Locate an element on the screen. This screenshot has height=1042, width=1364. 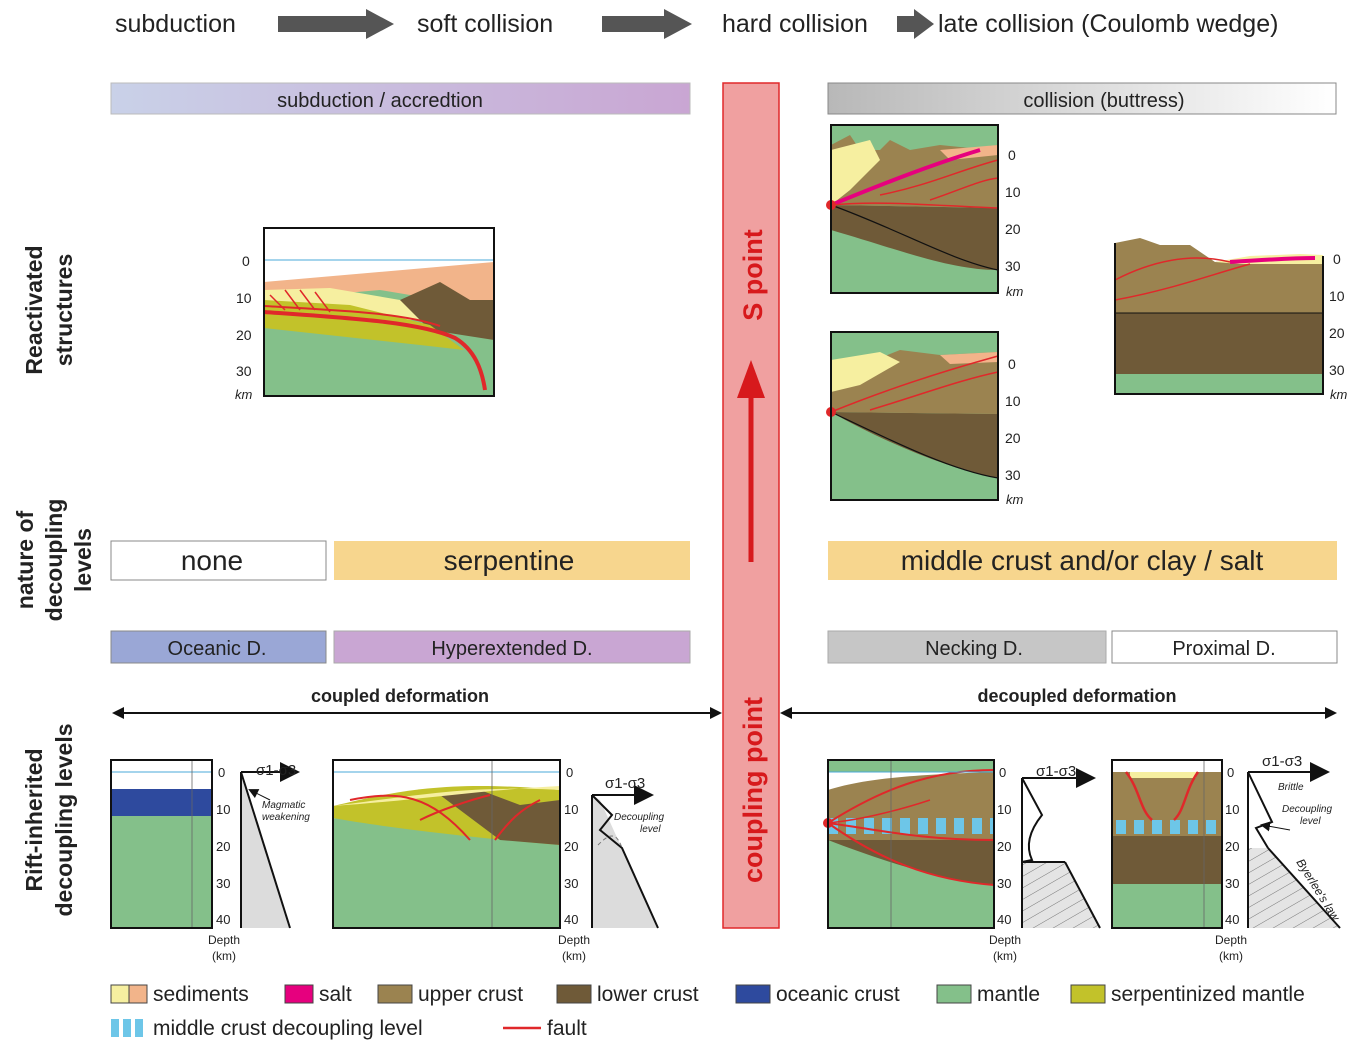
panel-proximal-column is located at coordinates (1226, 844).